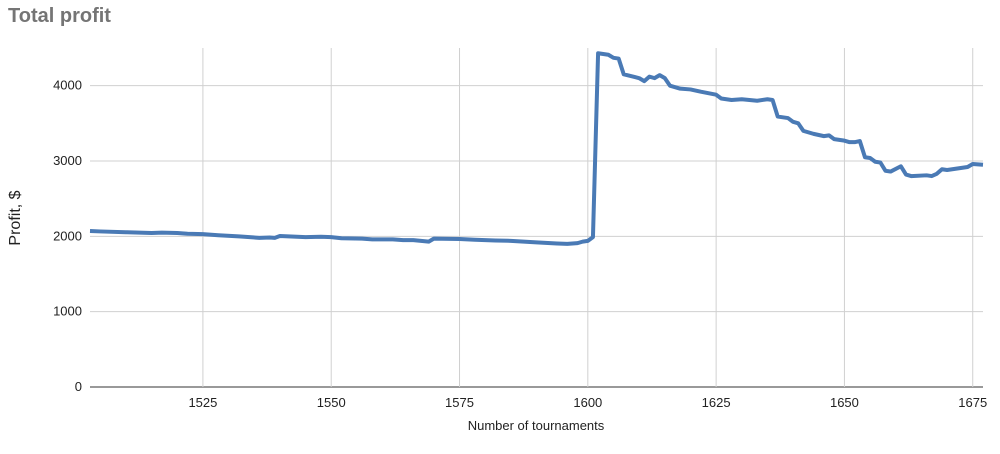  What do you see at coordinates (67, 85) in the screenshot?
I see `y-tick-label: 4000` at bounding box center [67, 85].